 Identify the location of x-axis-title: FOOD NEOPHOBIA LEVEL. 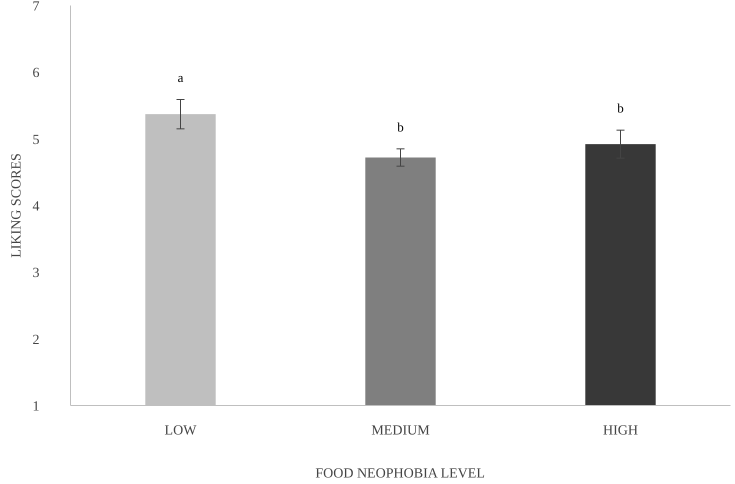
(400, 474).